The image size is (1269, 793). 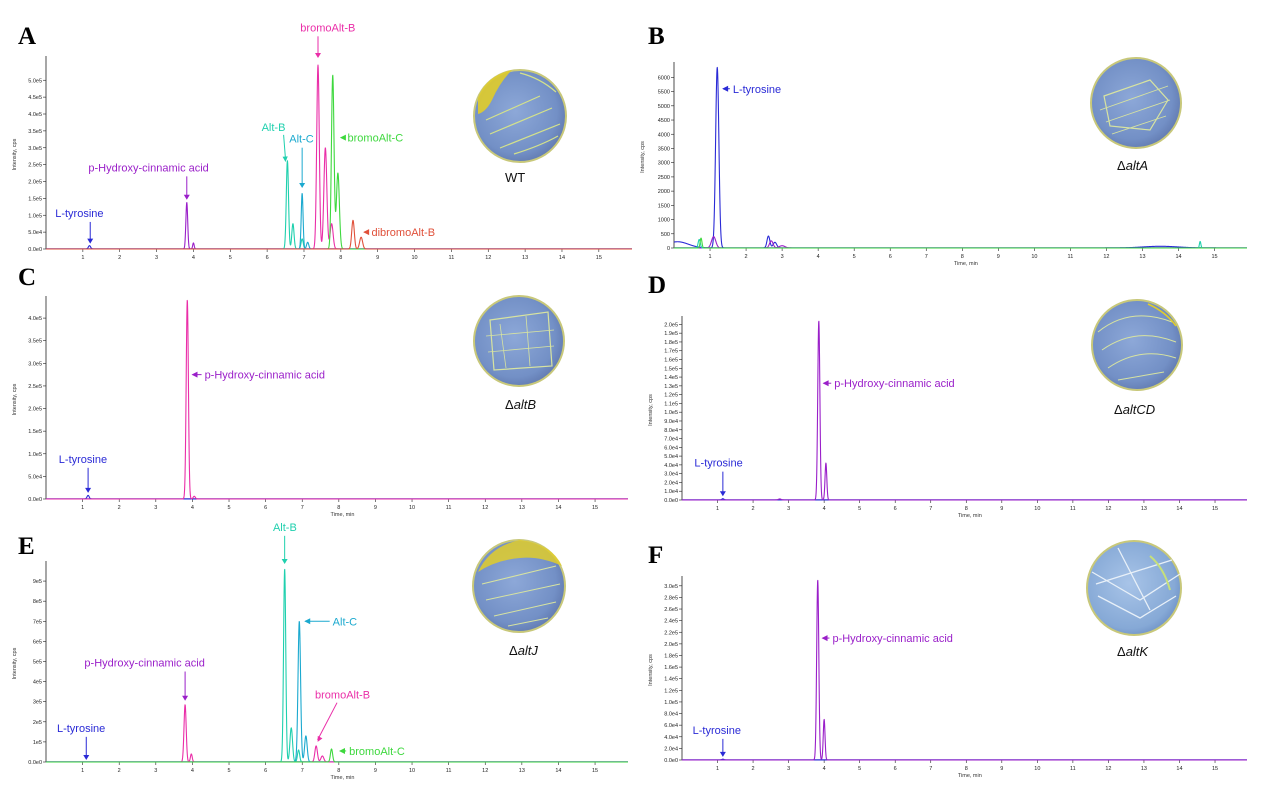 I want to click on x-tick-label: 6, so click(x=895, y=769).